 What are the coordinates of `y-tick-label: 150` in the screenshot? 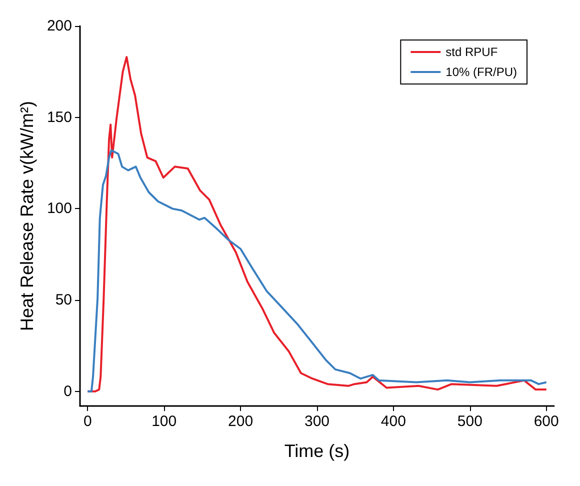 It's located at (59, 117).